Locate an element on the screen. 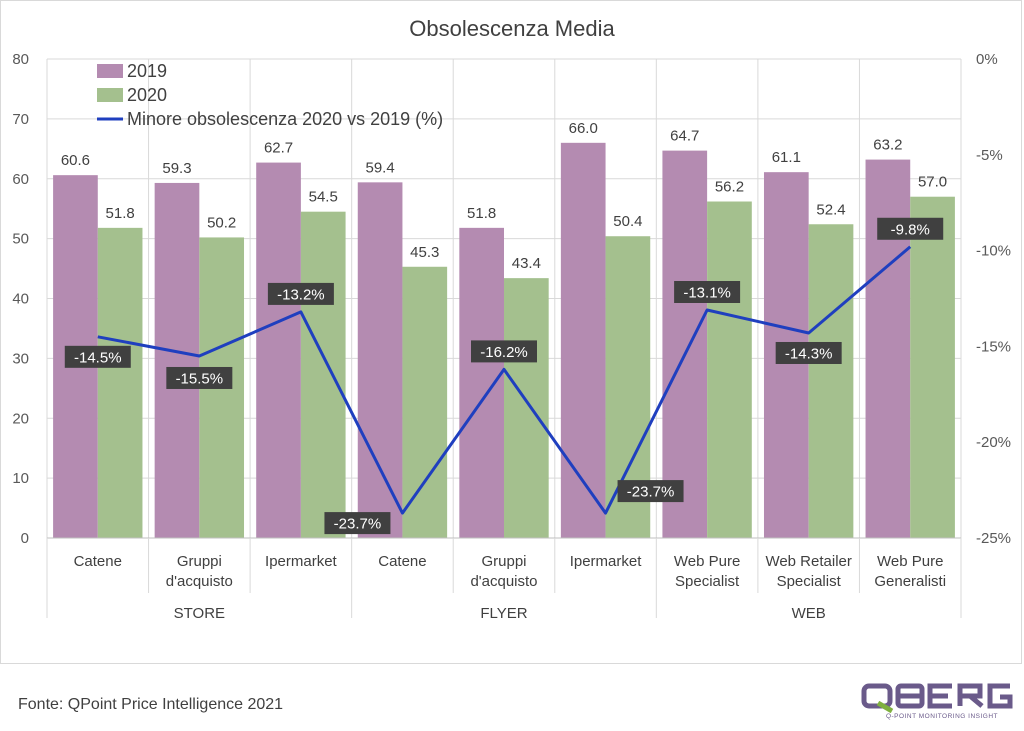  y-right-tick-label: -15% is located at coordinates (993, 346).